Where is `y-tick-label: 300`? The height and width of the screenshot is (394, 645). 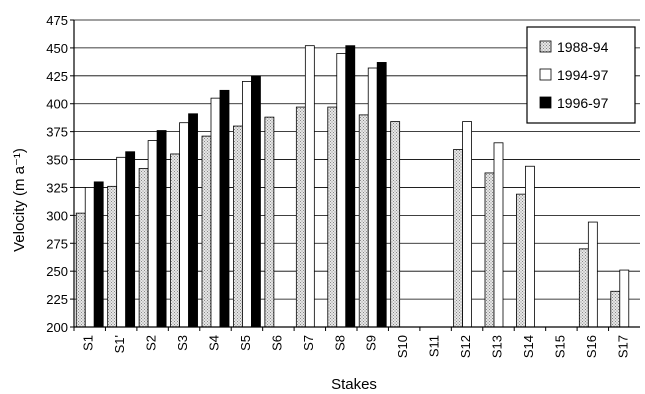 y-tick-label: 300 is located at coordinates (57, 215).